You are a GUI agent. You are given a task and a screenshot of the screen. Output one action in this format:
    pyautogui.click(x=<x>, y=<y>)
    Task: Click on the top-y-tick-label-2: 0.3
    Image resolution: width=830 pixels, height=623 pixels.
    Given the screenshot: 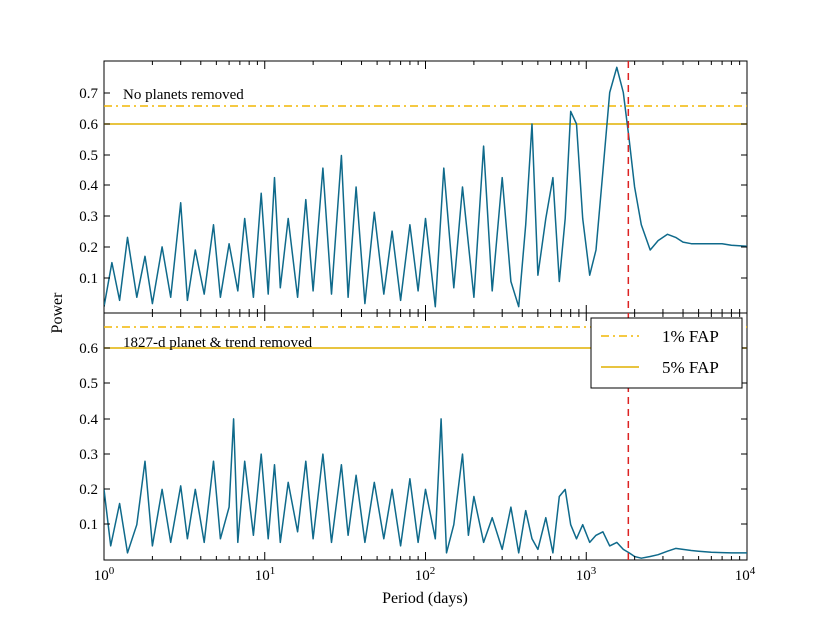 What is the action you would take?
    pyautogui.click(x=88, y=217)
    